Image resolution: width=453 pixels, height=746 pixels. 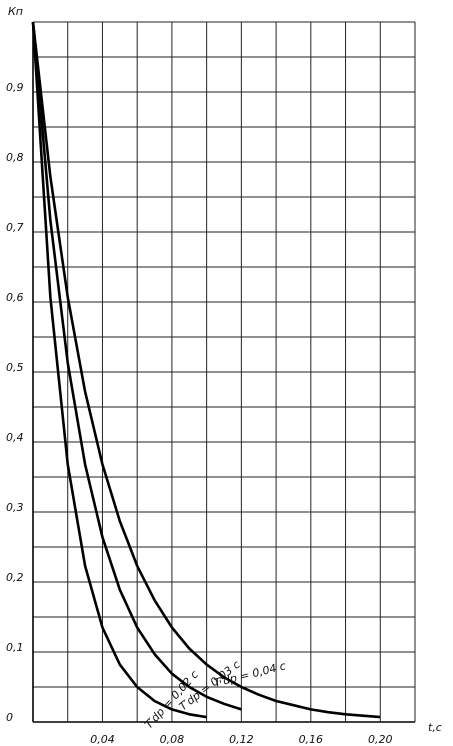 I want to click on y-axis-label: Кп, so click(x=15, y=11).